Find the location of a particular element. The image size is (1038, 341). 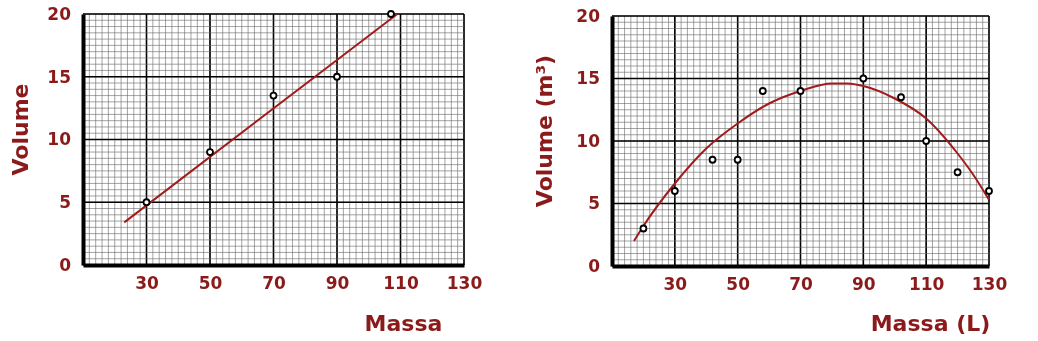

x-axis-title: Massa (L) is located at coordinates (930, 323).